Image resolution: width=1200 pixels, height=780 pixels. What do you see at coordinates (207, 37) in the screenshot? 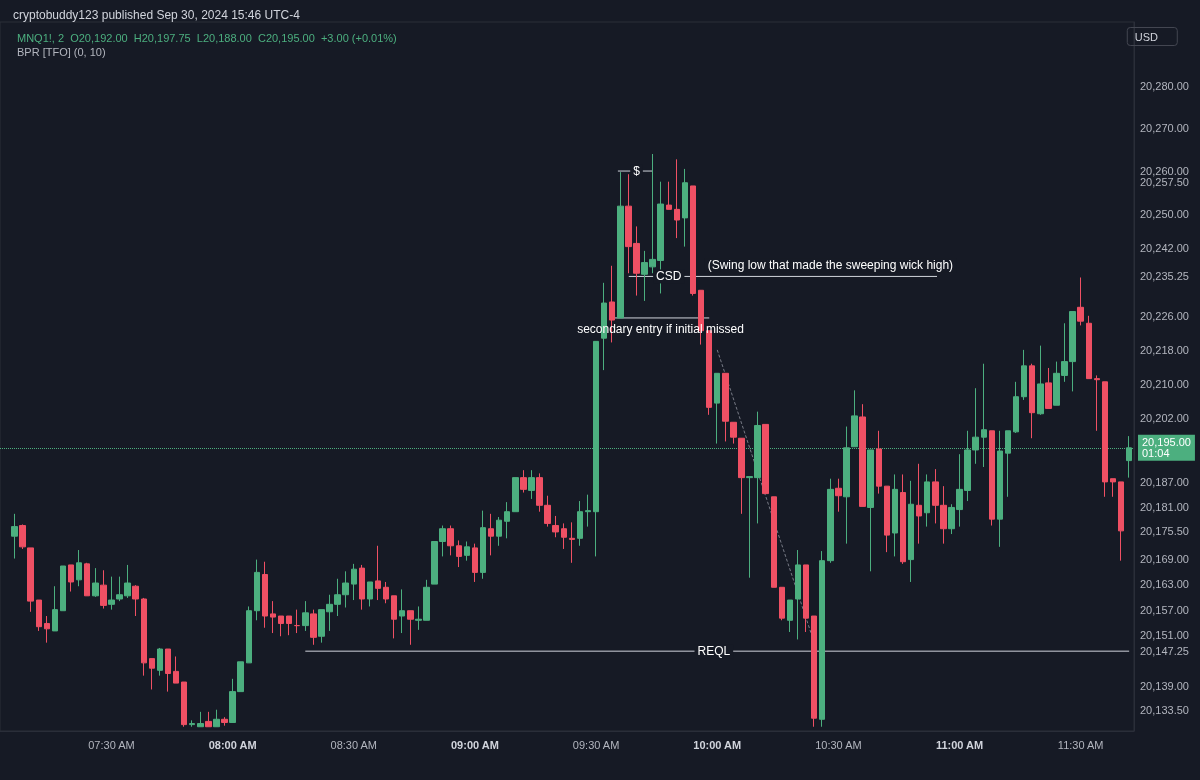
I see `text: MNQ1!, 2 O20,192.00 H20,197.75 L20,188.00 C20,195.00 +3.00 (+0.01%)` at bounding box center [207, 37].